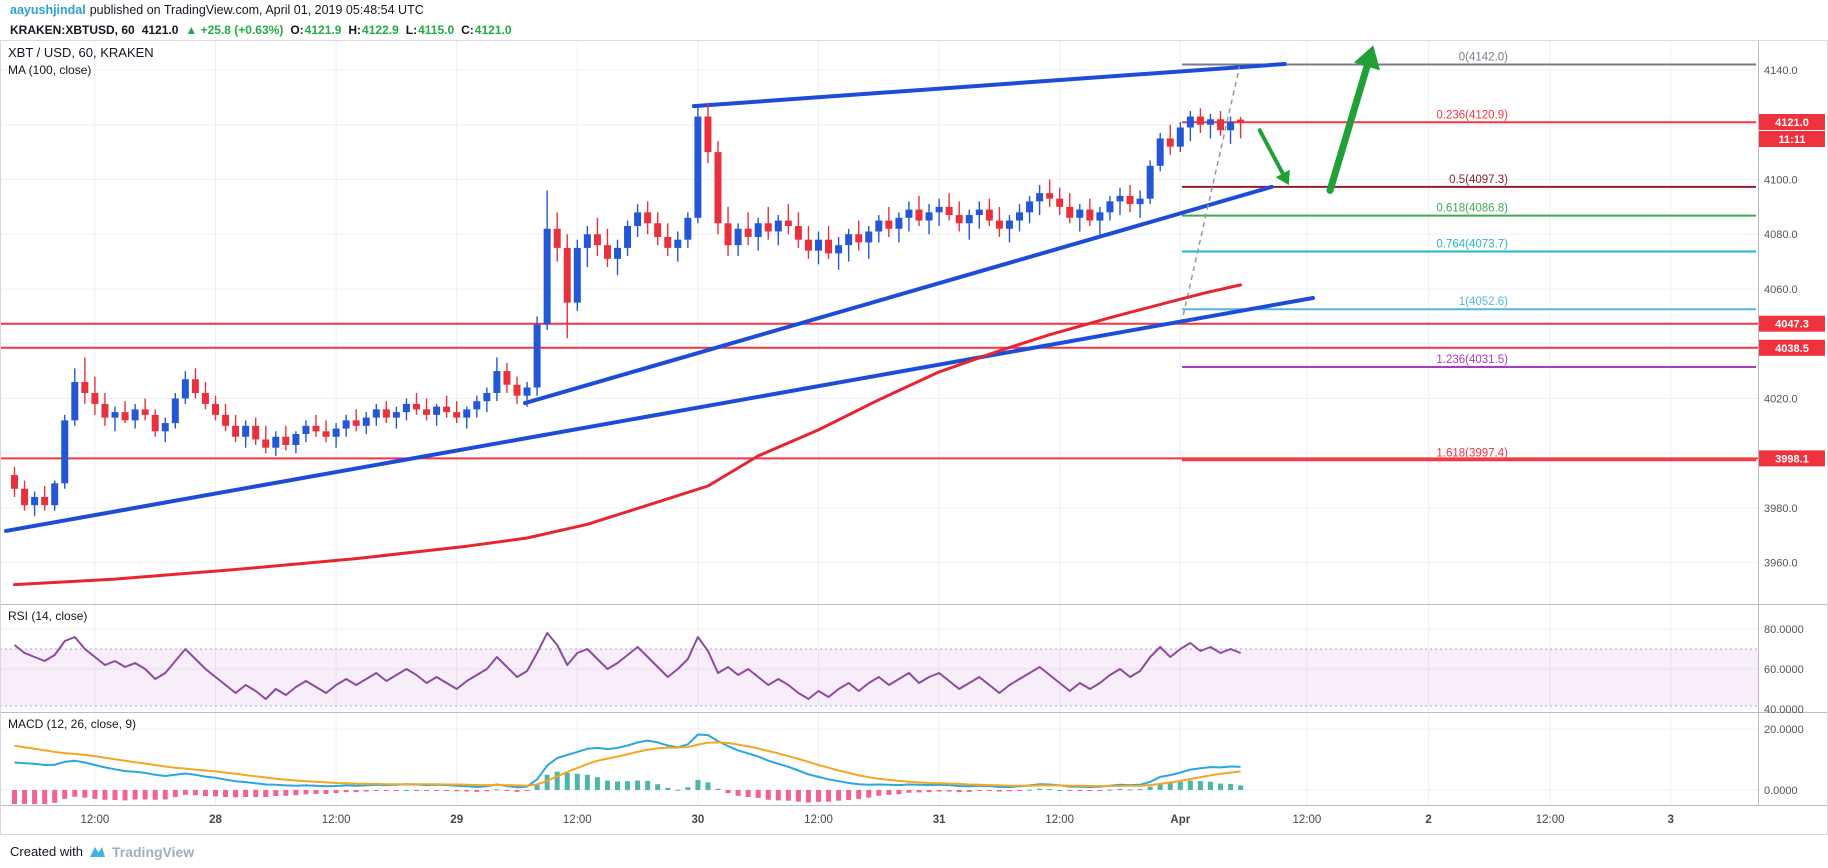 The width and height of the screenshot is (1828, 868). What do you see at coordinates (456, 820) in the screenshot?
I see `time-axis-label: 29` at bounding box center [456, 820].